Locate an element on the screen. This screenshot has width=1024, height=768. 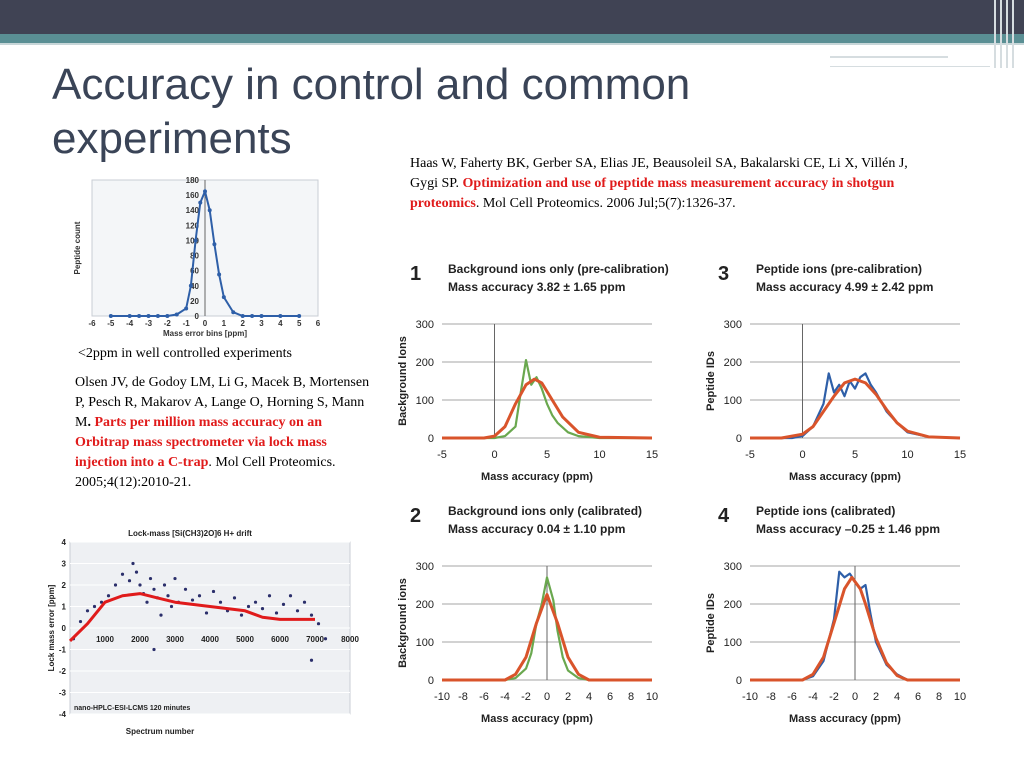
x-tick-label: -4 is located at coordinates (813, 697).